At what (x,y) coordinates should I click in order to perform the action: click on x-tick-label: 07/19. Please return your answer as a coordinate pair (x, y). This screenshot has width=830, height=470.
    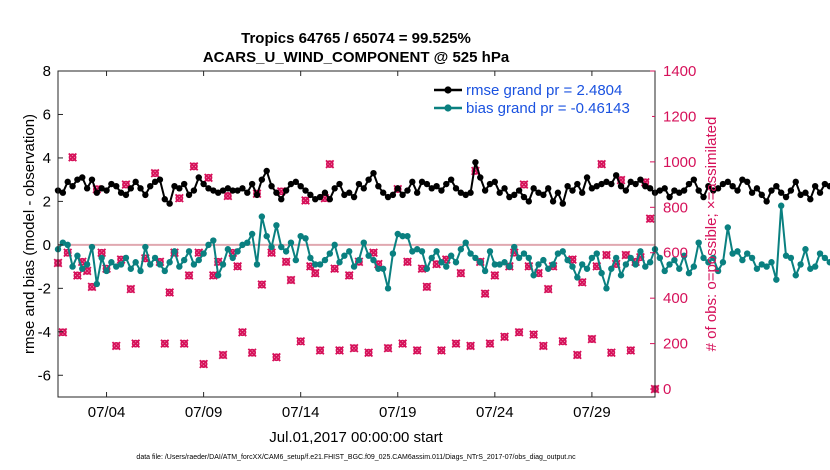
    Looking at the image, I should click on (398, 412).